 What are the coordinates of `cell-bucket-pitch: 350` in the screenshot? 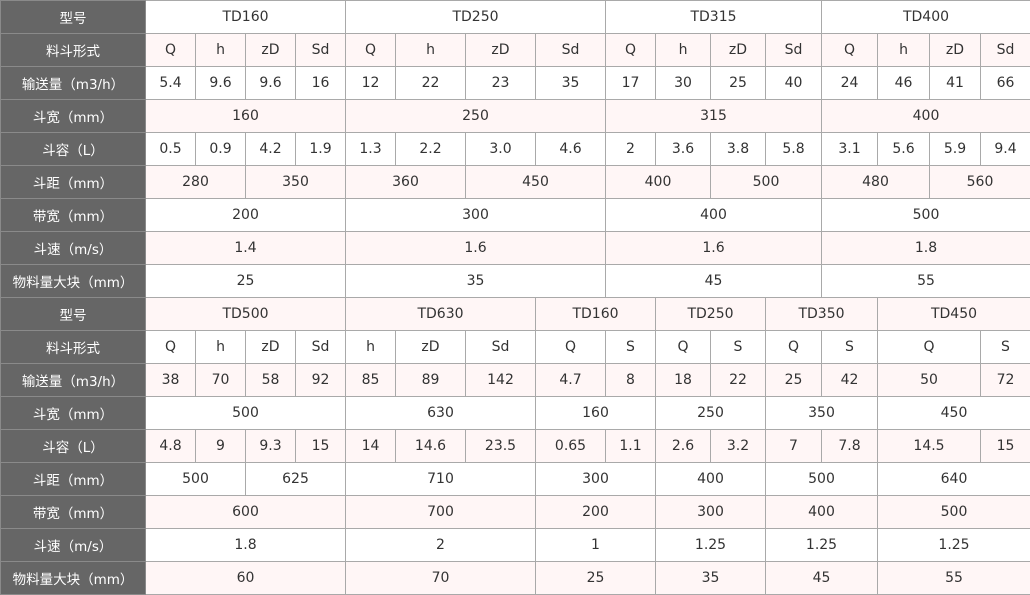 It's located at (296, 182).